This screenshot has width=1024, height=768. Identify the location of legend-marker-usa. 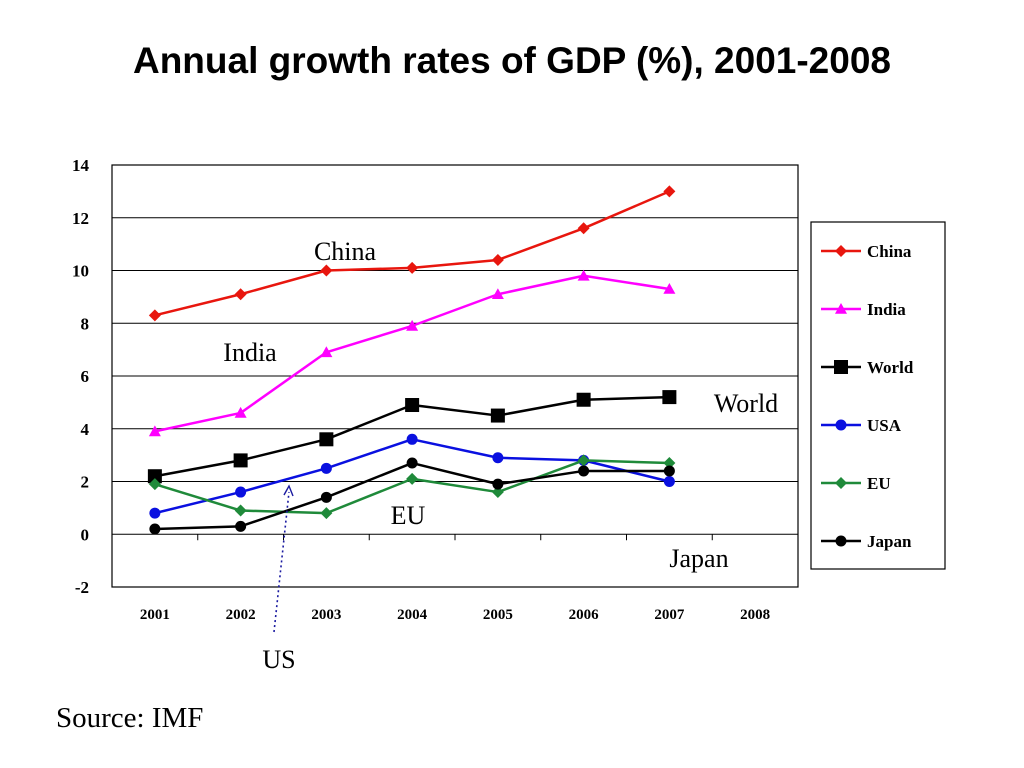
(841, 425).